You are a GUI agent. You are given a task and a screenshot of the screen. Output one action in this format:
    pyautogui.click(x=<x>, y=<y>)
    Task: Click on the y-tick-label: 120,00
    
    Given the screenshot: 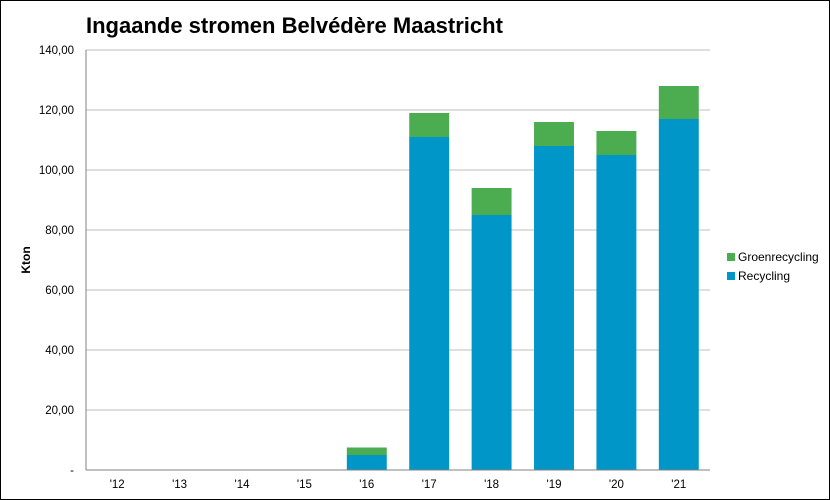 What is the action you would take?
    pyautogui.click(x=56, y=111)
    